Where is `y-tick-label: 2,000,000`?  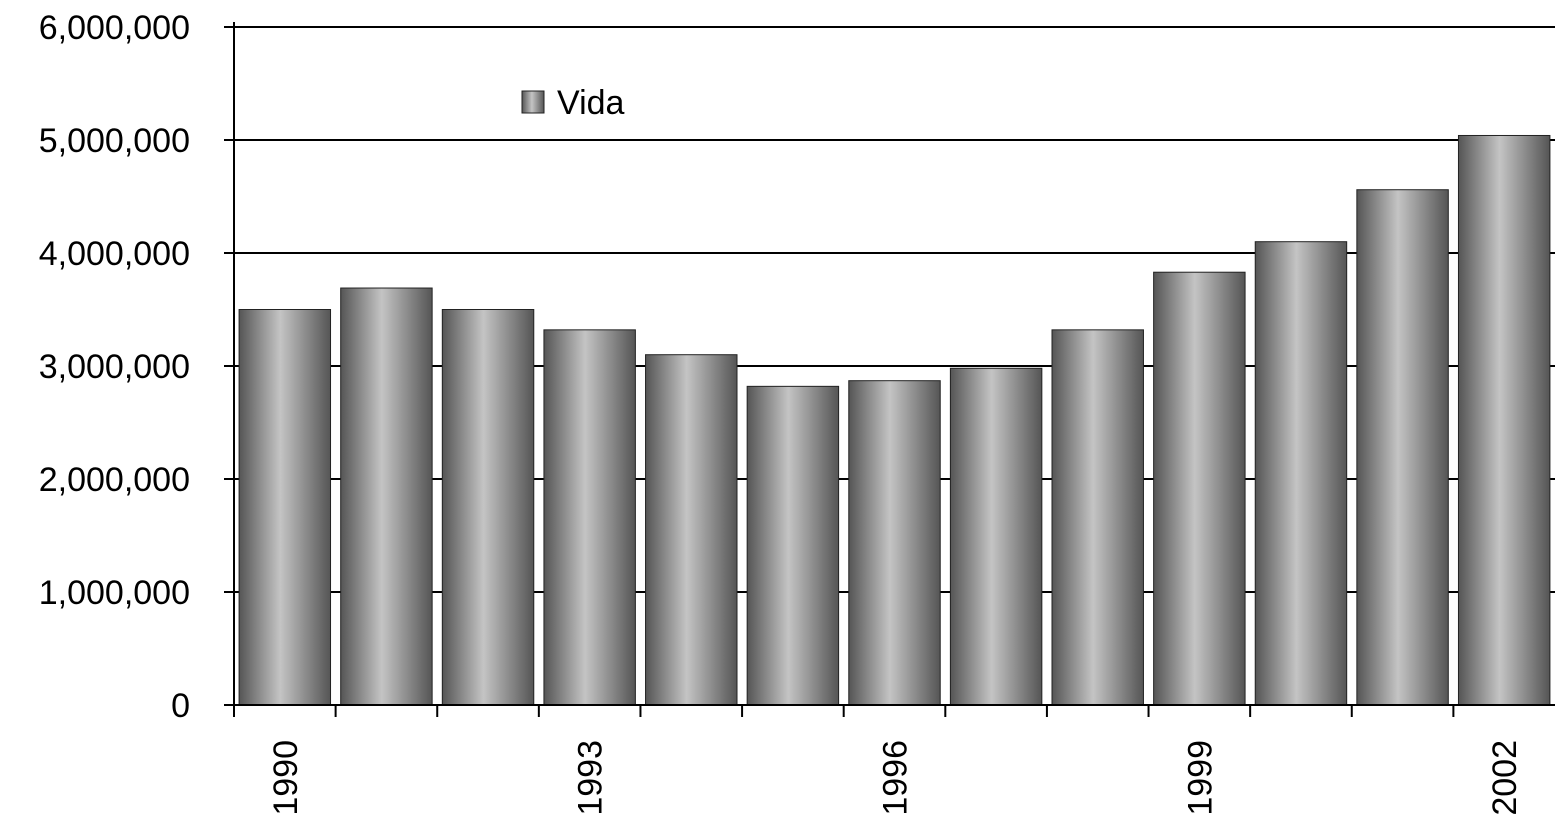
y-tick-label: 2,000,000 is located at coordinates (114, 480).